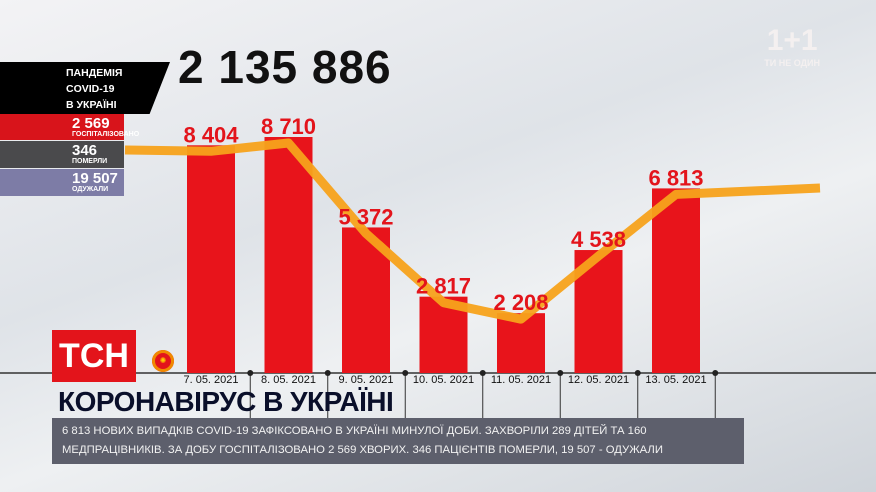  What do you see at coordinates (91, 105) in the screenshot?
I see `title-line: В УКРАЇНІ` at bounding box center [91, 105].